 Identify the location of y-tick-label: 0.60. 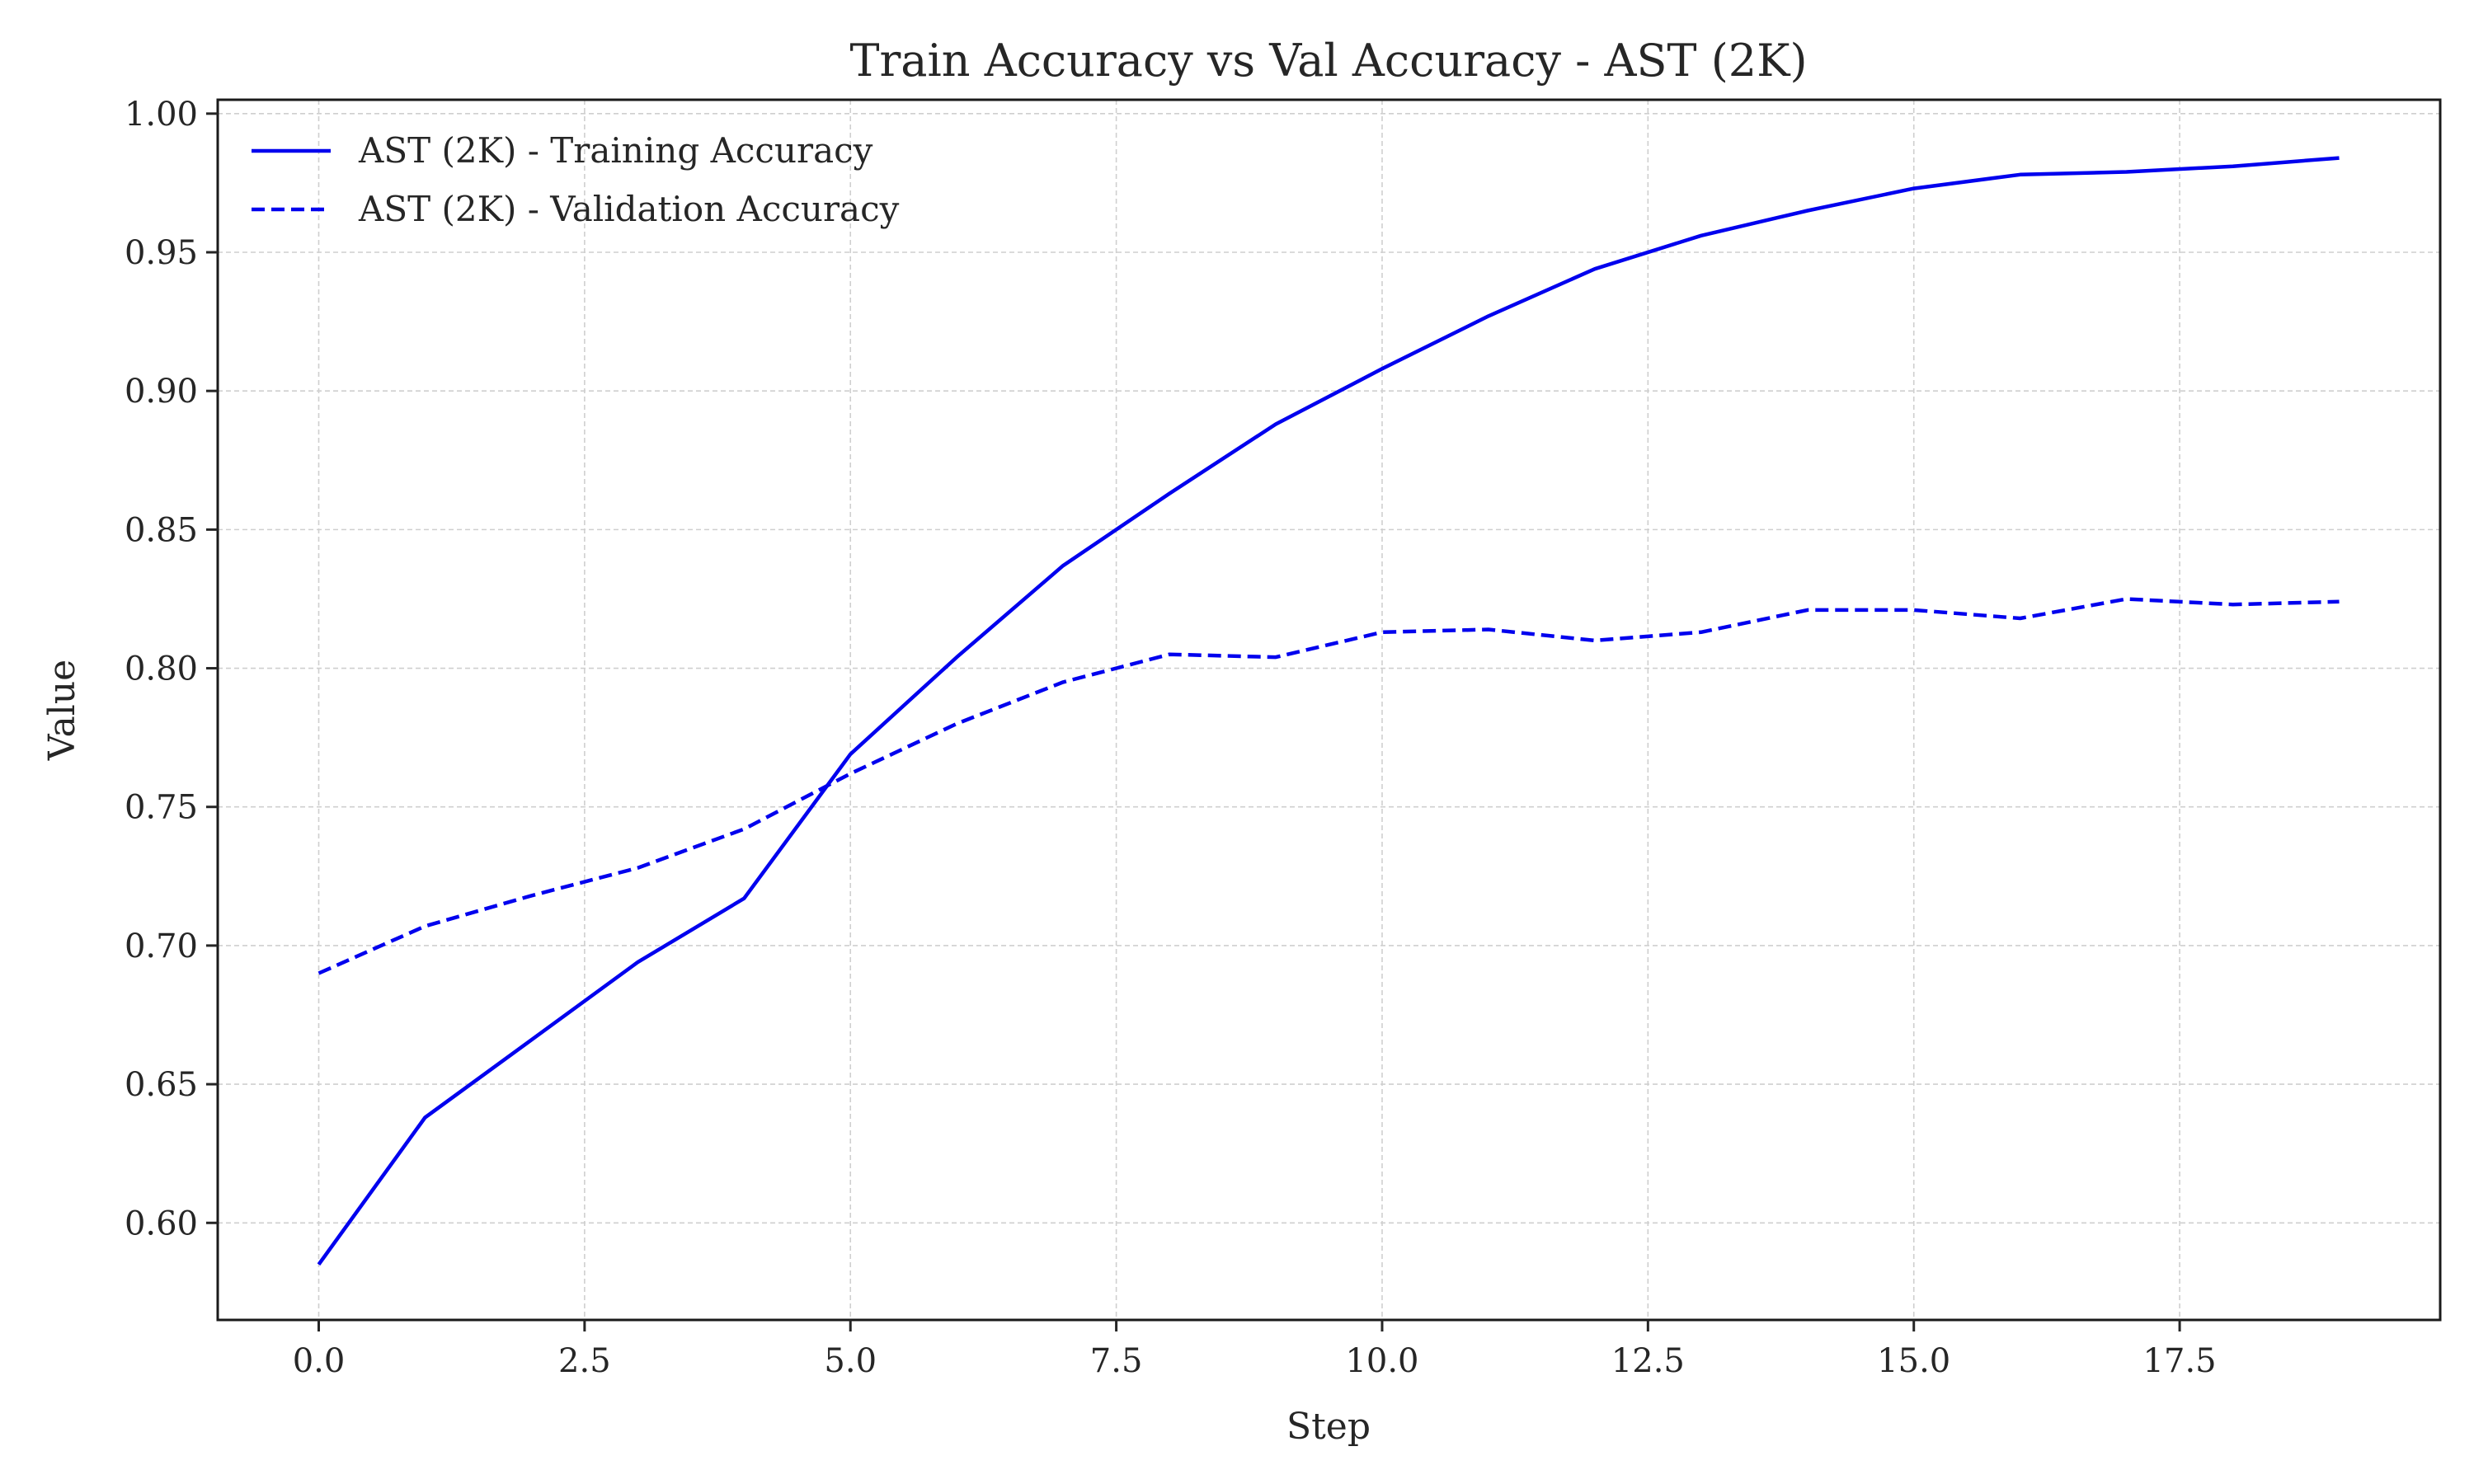
(161, 1223).